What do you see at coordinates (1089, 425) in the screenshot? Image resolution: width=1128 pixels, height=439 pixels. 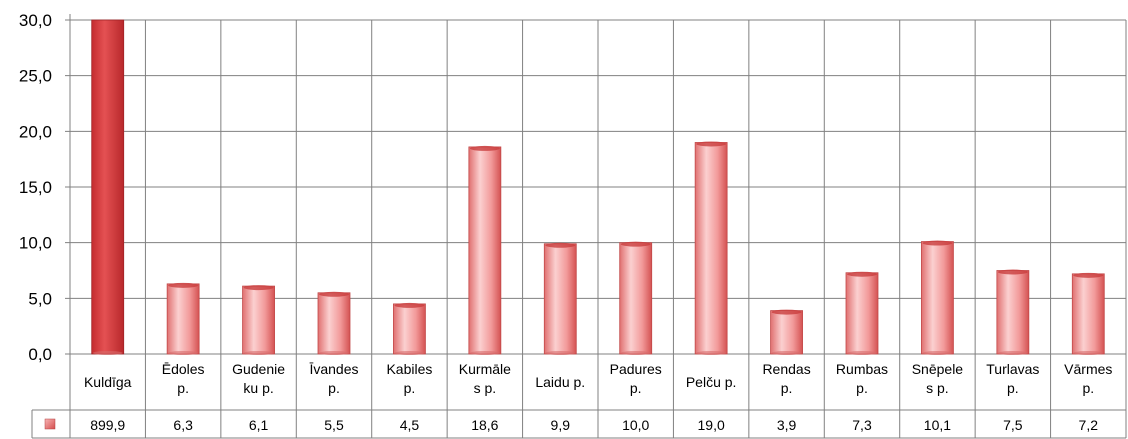 I see `data-label: 7,2` at bounding box center [1089, 425].